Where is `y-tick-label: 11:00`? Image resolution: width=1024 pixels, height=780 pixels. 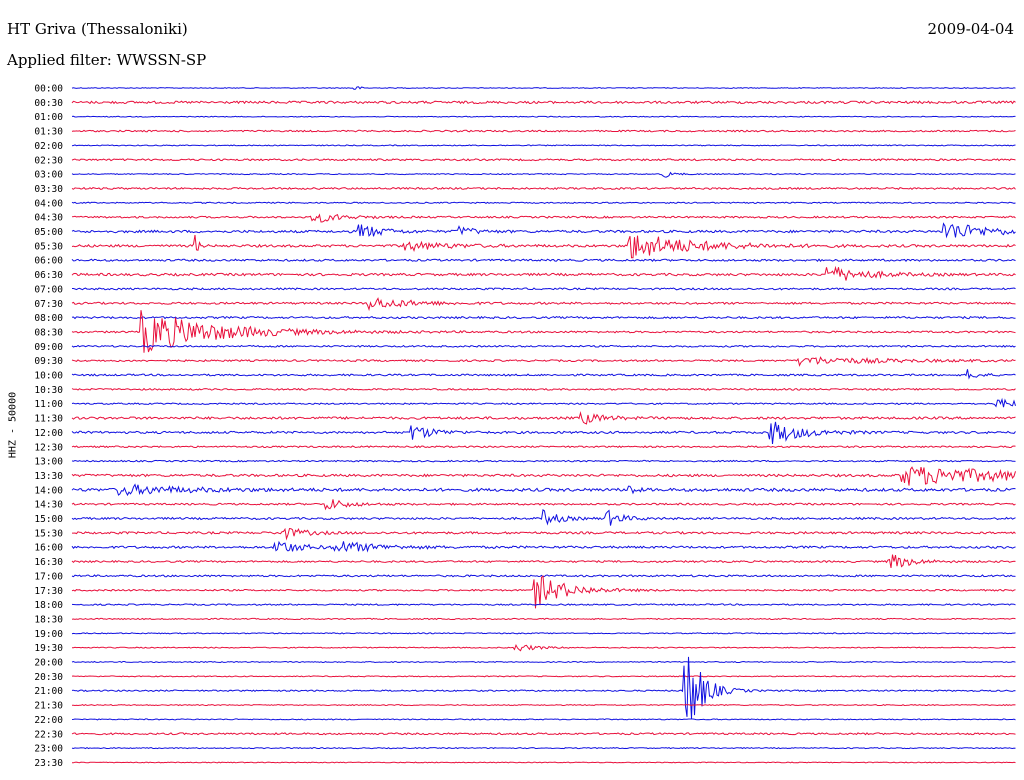 y-tick-label: 11:00 is located at coordinates (48, 404).